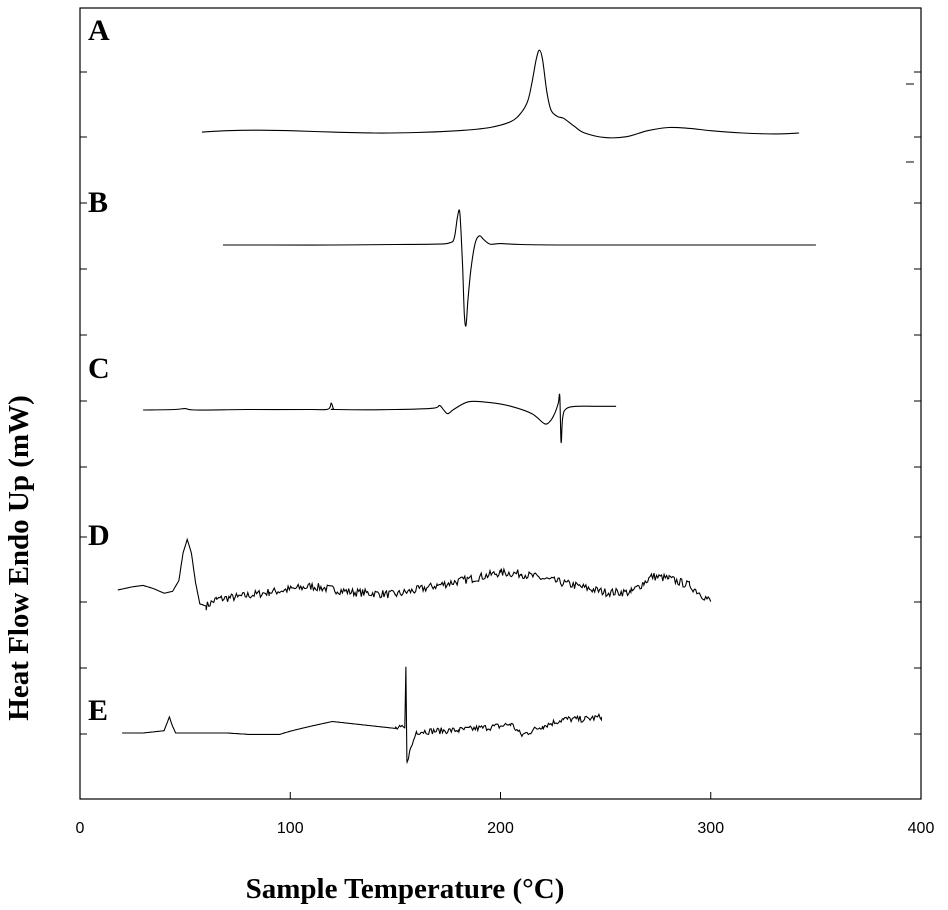 The width and height of the screenshot is (948, 910). Describe the element at coordinates (519, 268) in the screenshot. I see `trace-b` at that location.